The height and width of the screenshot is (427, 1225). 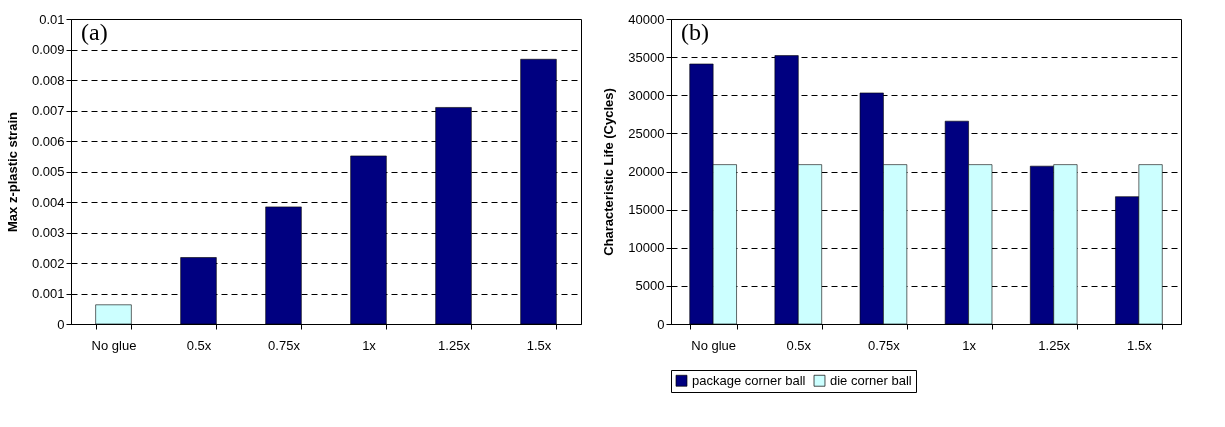 What do you see at coordinates (94, 32) in the screenshot?
I see `annotation: (a)` at bounding box center [94, 32].